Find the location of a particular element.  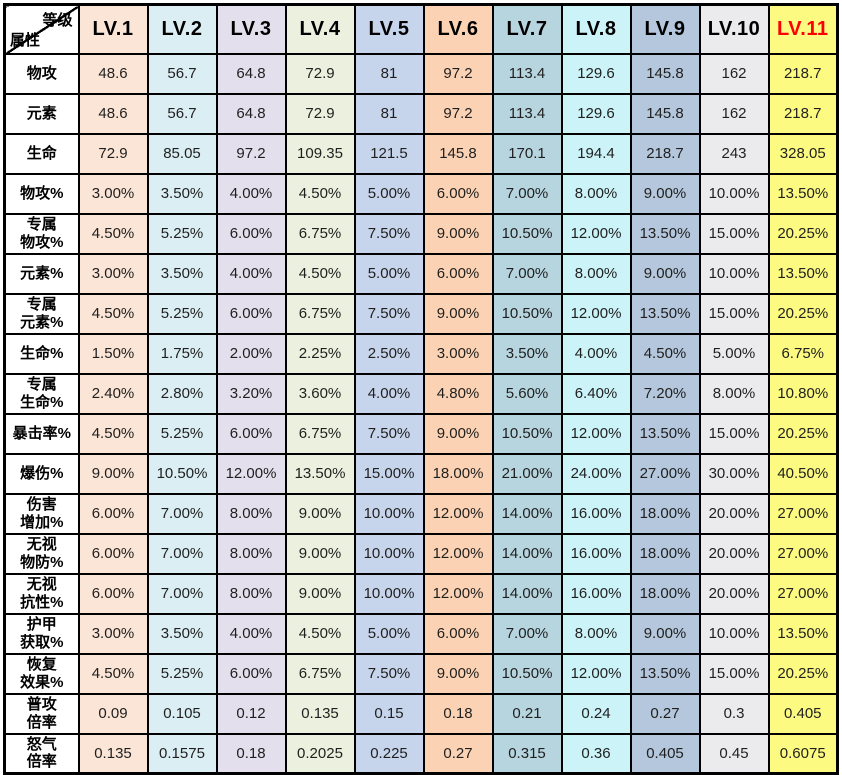

row-label: 专属 元素% is located at coordinates (41, 313).